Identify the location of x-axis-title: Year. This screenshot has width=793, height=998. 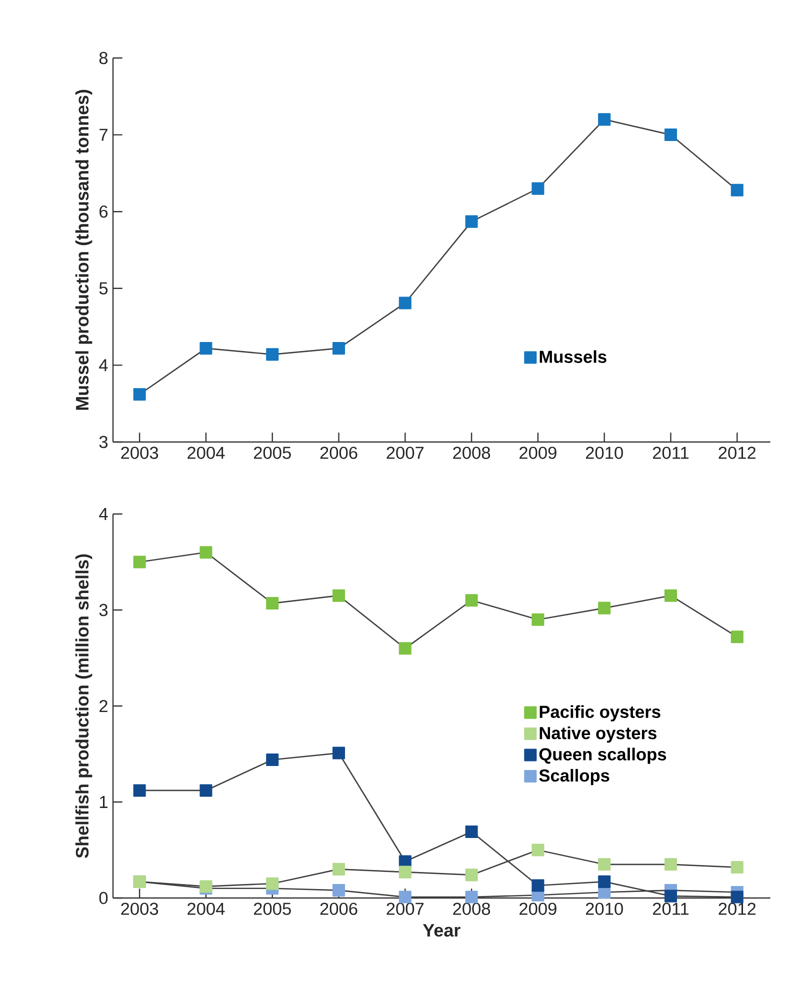
(441, 930).